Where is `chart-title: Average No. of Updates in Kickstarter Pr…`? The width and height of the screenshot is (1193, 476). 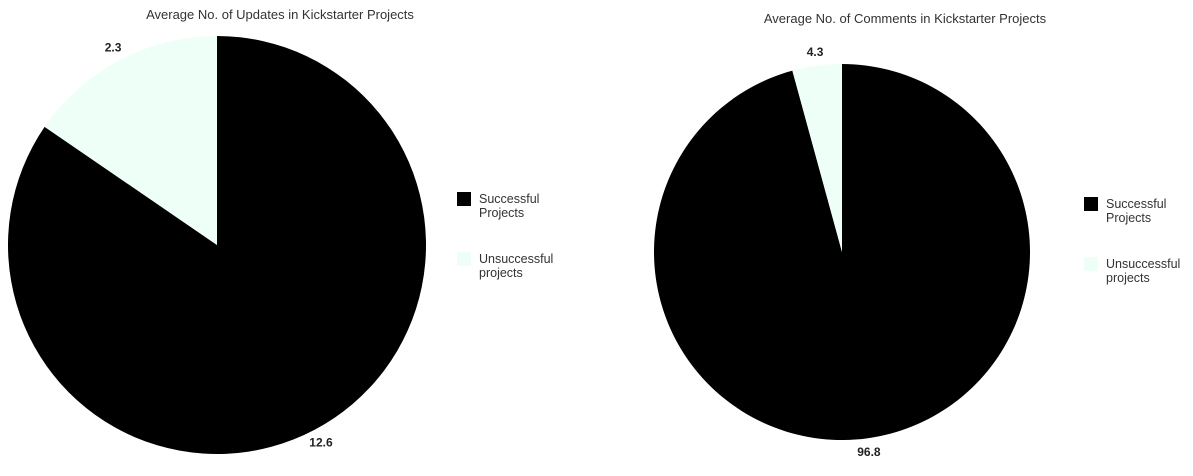
chart-title: Average No. of Updates in Kickstarter Pr… is located at coordinates (280, 14).